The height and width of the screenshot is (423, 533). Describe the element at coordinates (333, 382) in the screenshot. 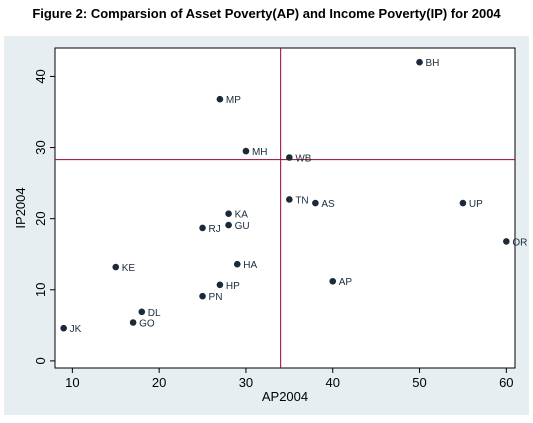

I see `x-tick-label: 40` at that location.